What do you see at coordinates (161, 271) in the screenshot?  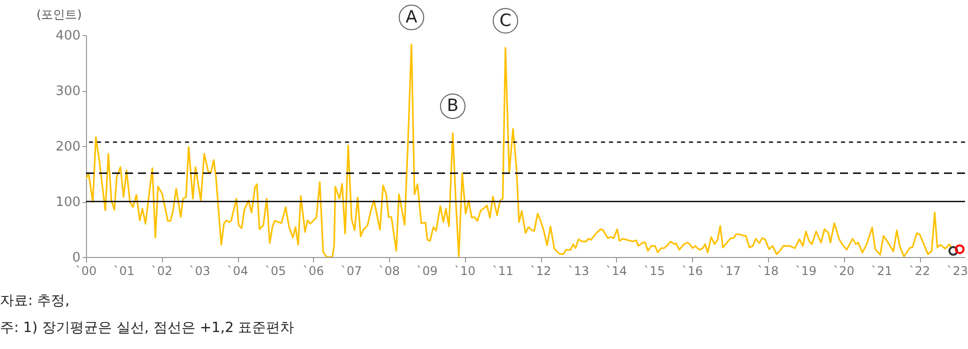 I see `x-tick-label: `02` at bounding box center [161, 271].